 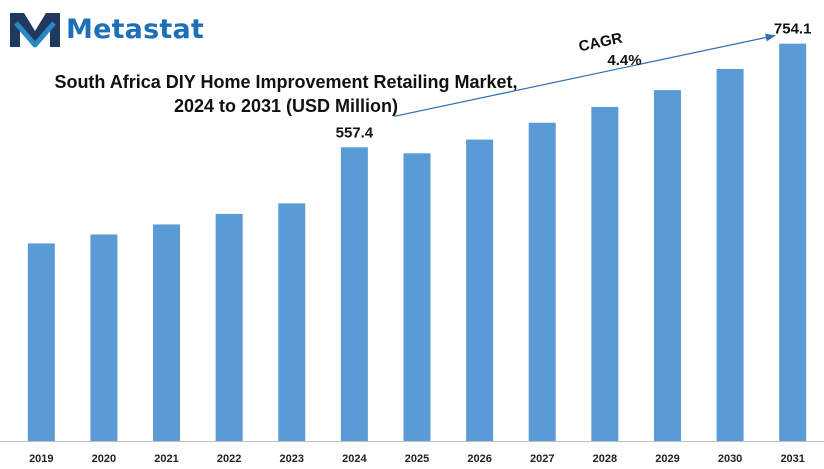 What do you see at coordinates (730, 459) in the screenshot?
I see `x-tick-label-2030: 2030` at bounding box center [730, 459].